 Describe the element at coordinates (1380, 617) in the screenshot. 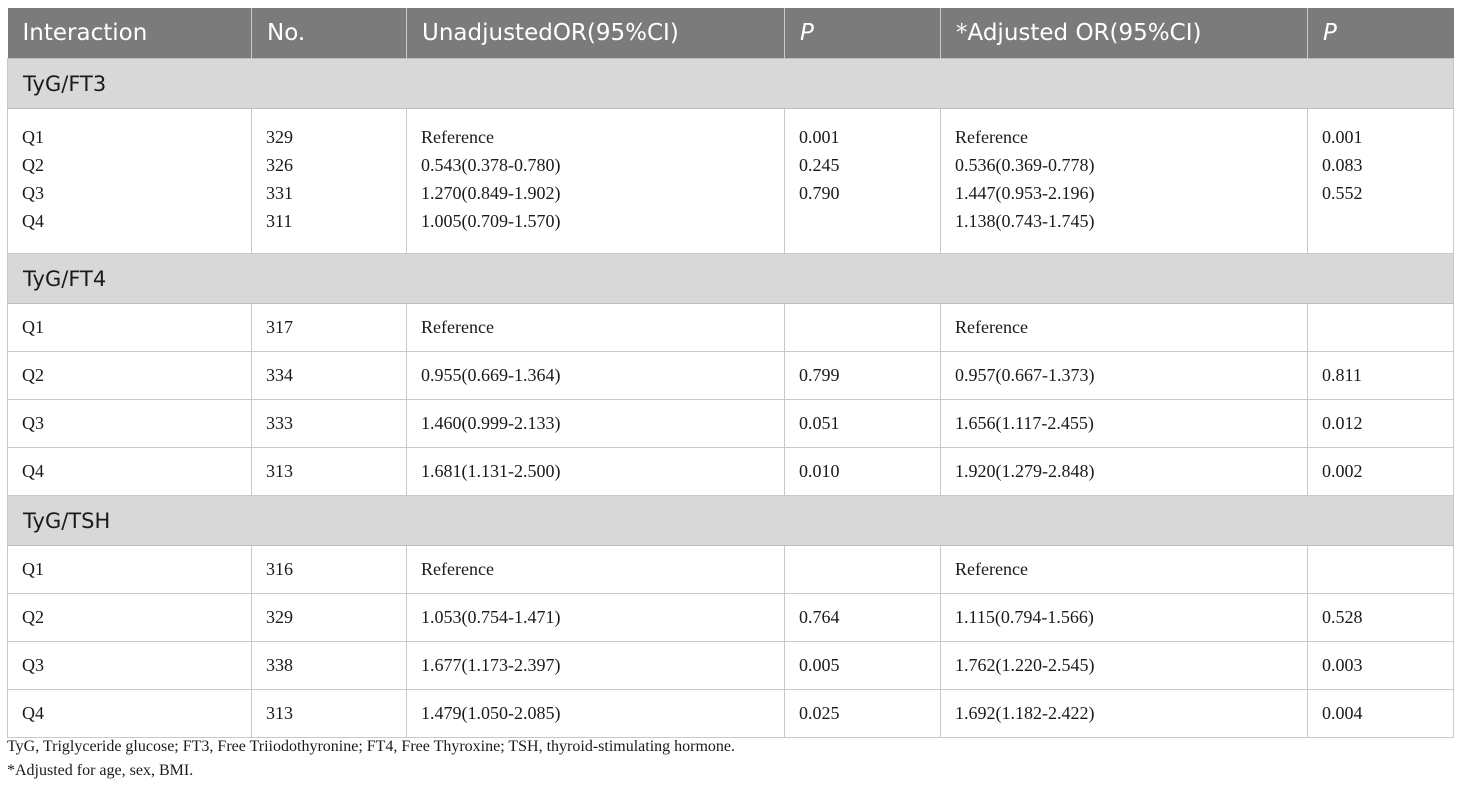

I see `cell-adjusted-p: 0.528` at that location.